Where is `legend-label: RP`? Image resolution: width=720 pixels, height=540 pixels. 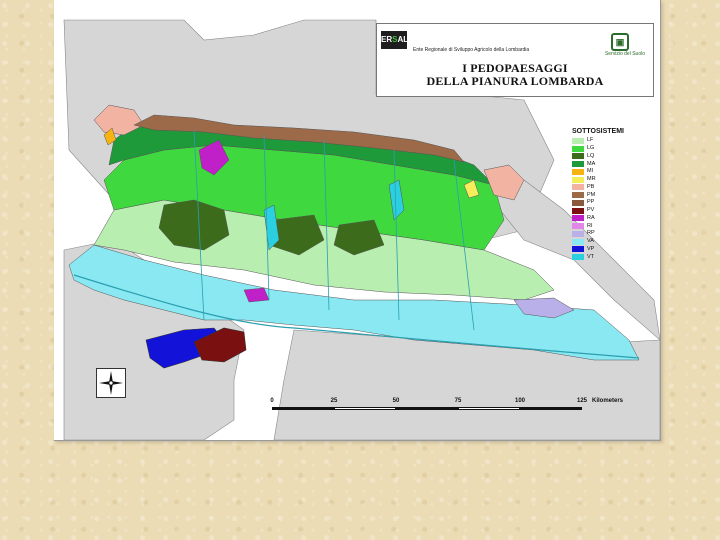
legend-label: RP is located at coordinates (591, 233).